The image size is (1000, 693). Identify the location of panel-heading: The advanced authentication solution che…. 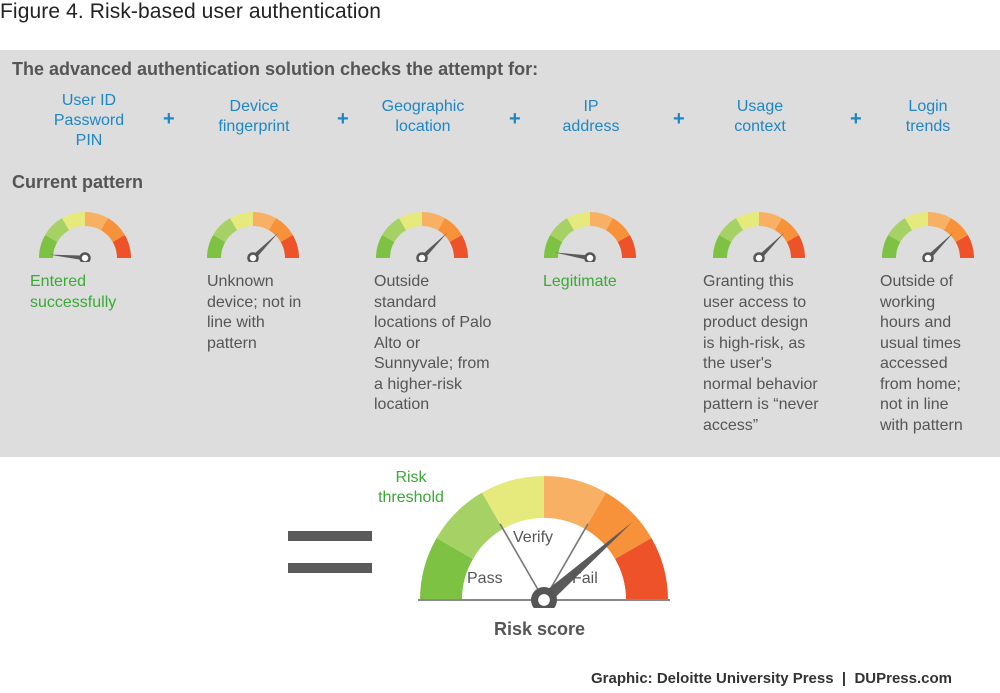
(275, 69).